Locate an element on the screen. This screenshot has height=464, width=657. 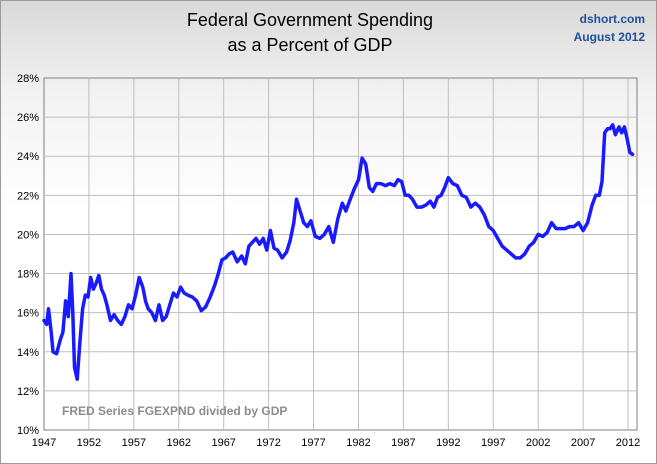
y-tick-label: 14% is located at coordinates (28, 353).